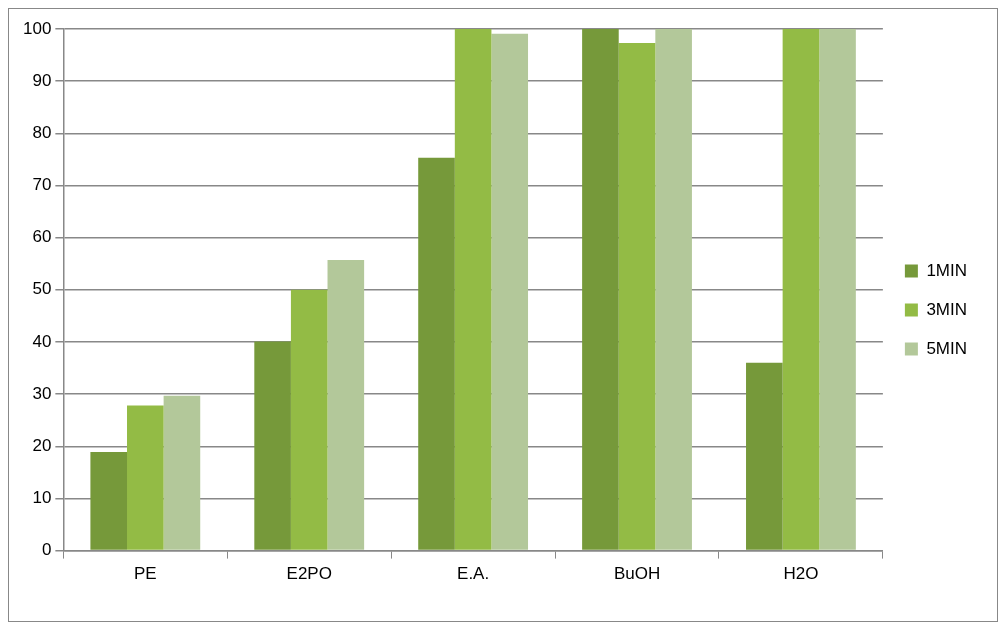 The width and height of the screenshot is (1006, 630). Describe the element at coordinates (473, 574) in the screenshot. I see `x-tick-label: E.A.` at that location.